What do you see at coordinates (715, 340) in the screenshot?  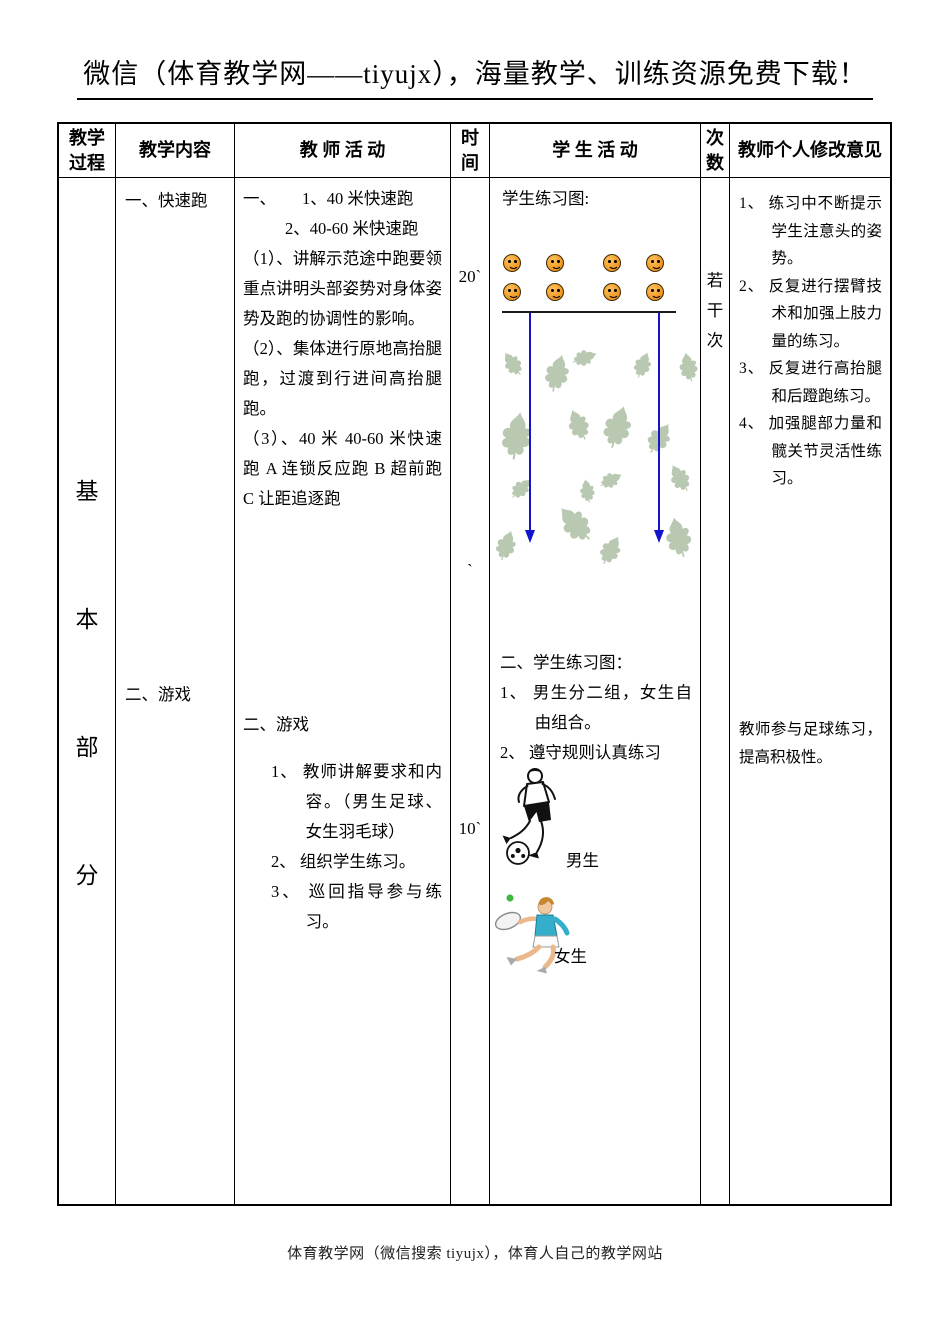 I see `repetitions-char: 次` at bounding box center [715, 340].